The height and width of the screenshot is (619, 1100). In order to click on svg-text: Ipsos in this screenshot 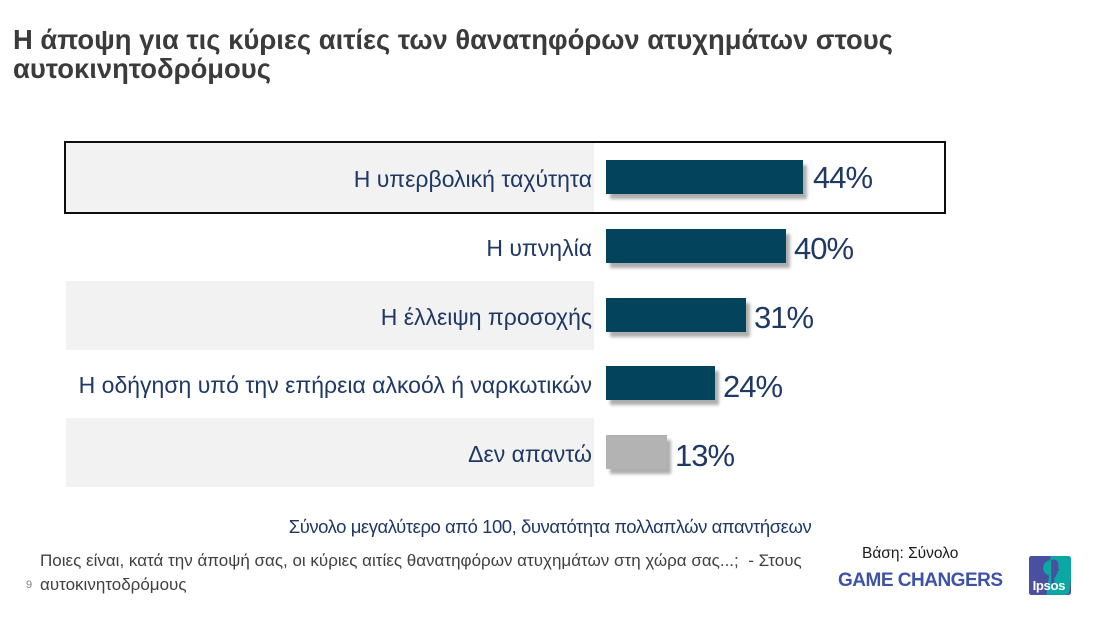, I will do `click(1049, 585)`.